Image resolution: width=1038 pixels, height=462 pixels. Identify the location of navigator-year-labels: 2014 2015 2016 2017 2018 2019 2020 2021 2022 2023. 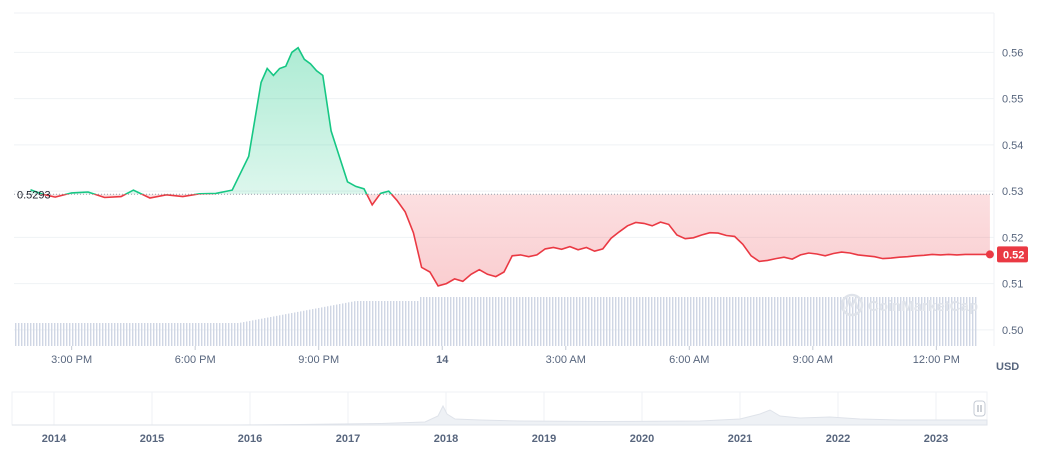
(495, 439).